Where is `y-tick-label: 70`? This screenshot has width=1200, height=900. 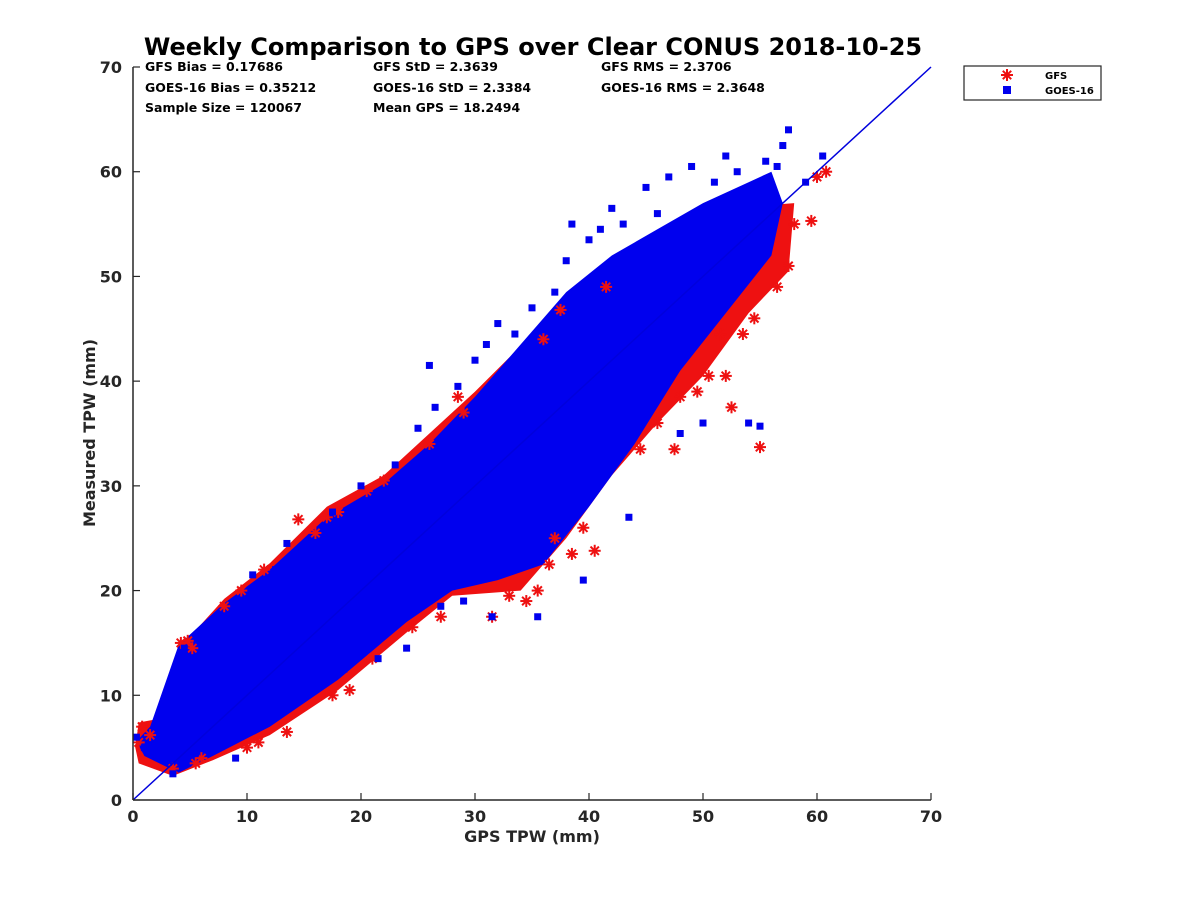 y-tick-label: 70 is located at coordinates (111, 67).